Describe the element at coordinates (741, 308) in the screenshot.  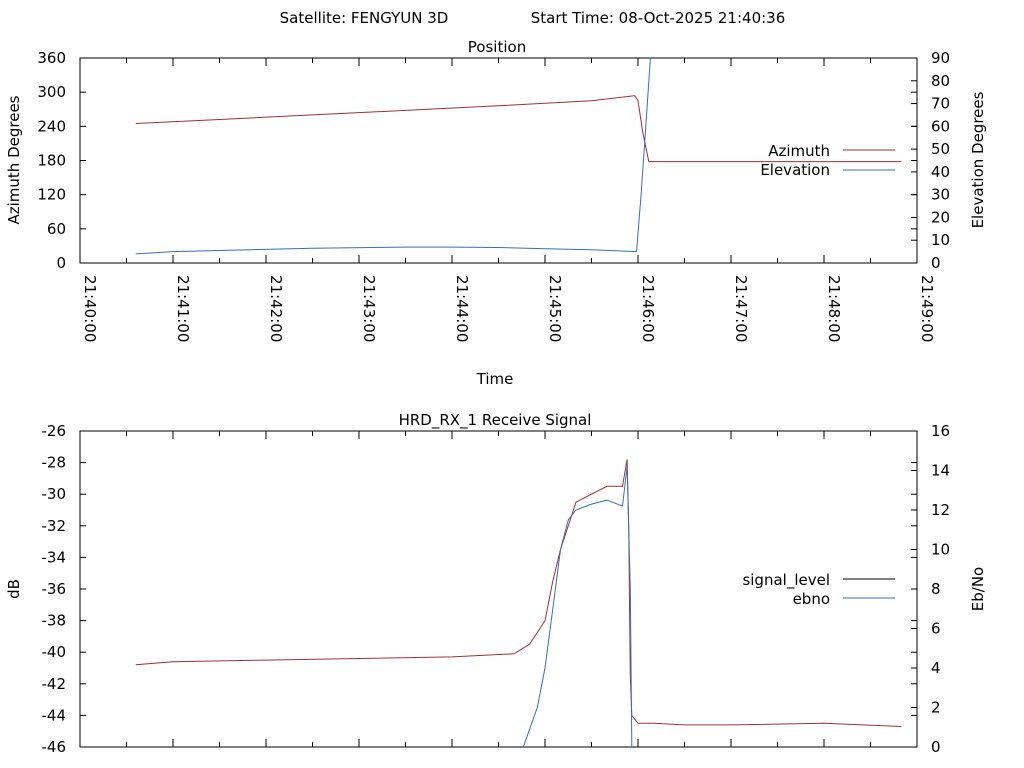
I see `x-tick-label: 21:47:00` at that location.